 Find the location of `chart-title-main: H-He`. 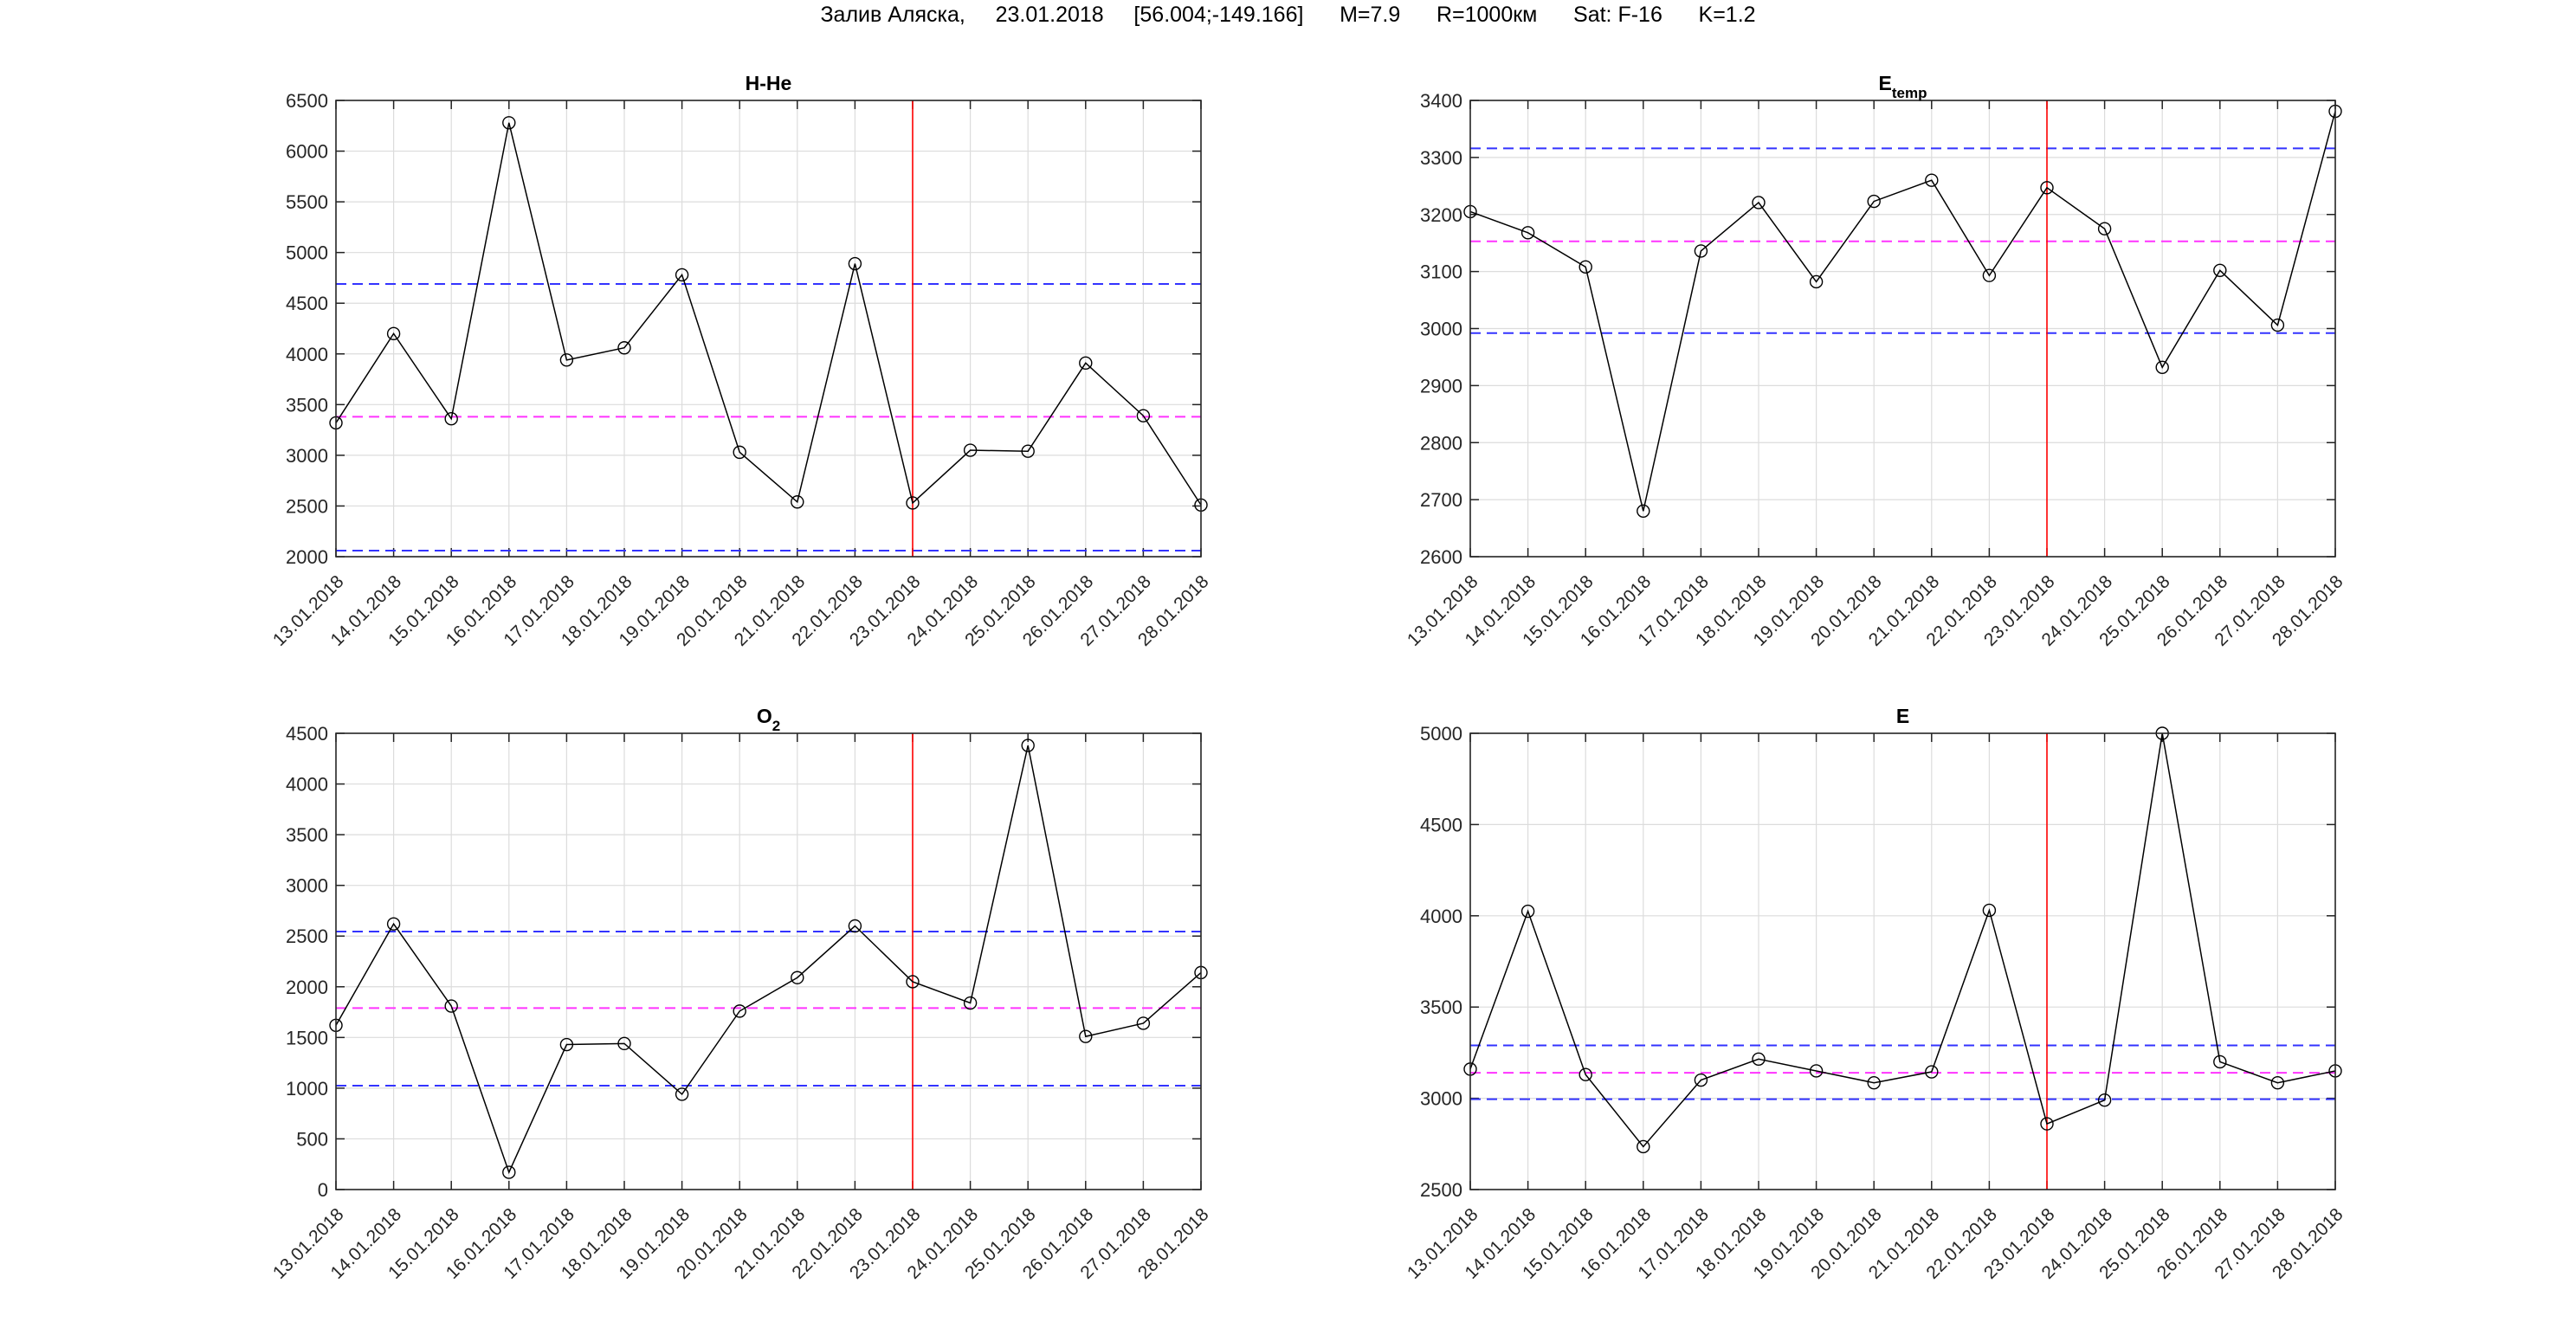

chart-title-main: H-He is located at coordinates (769, 83).